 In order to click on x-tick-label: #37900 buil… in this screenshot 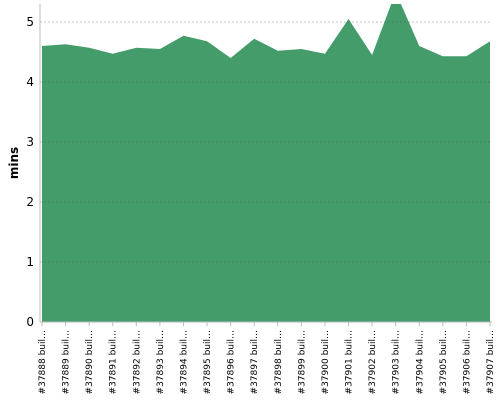, I will do `click(326, 362)`.